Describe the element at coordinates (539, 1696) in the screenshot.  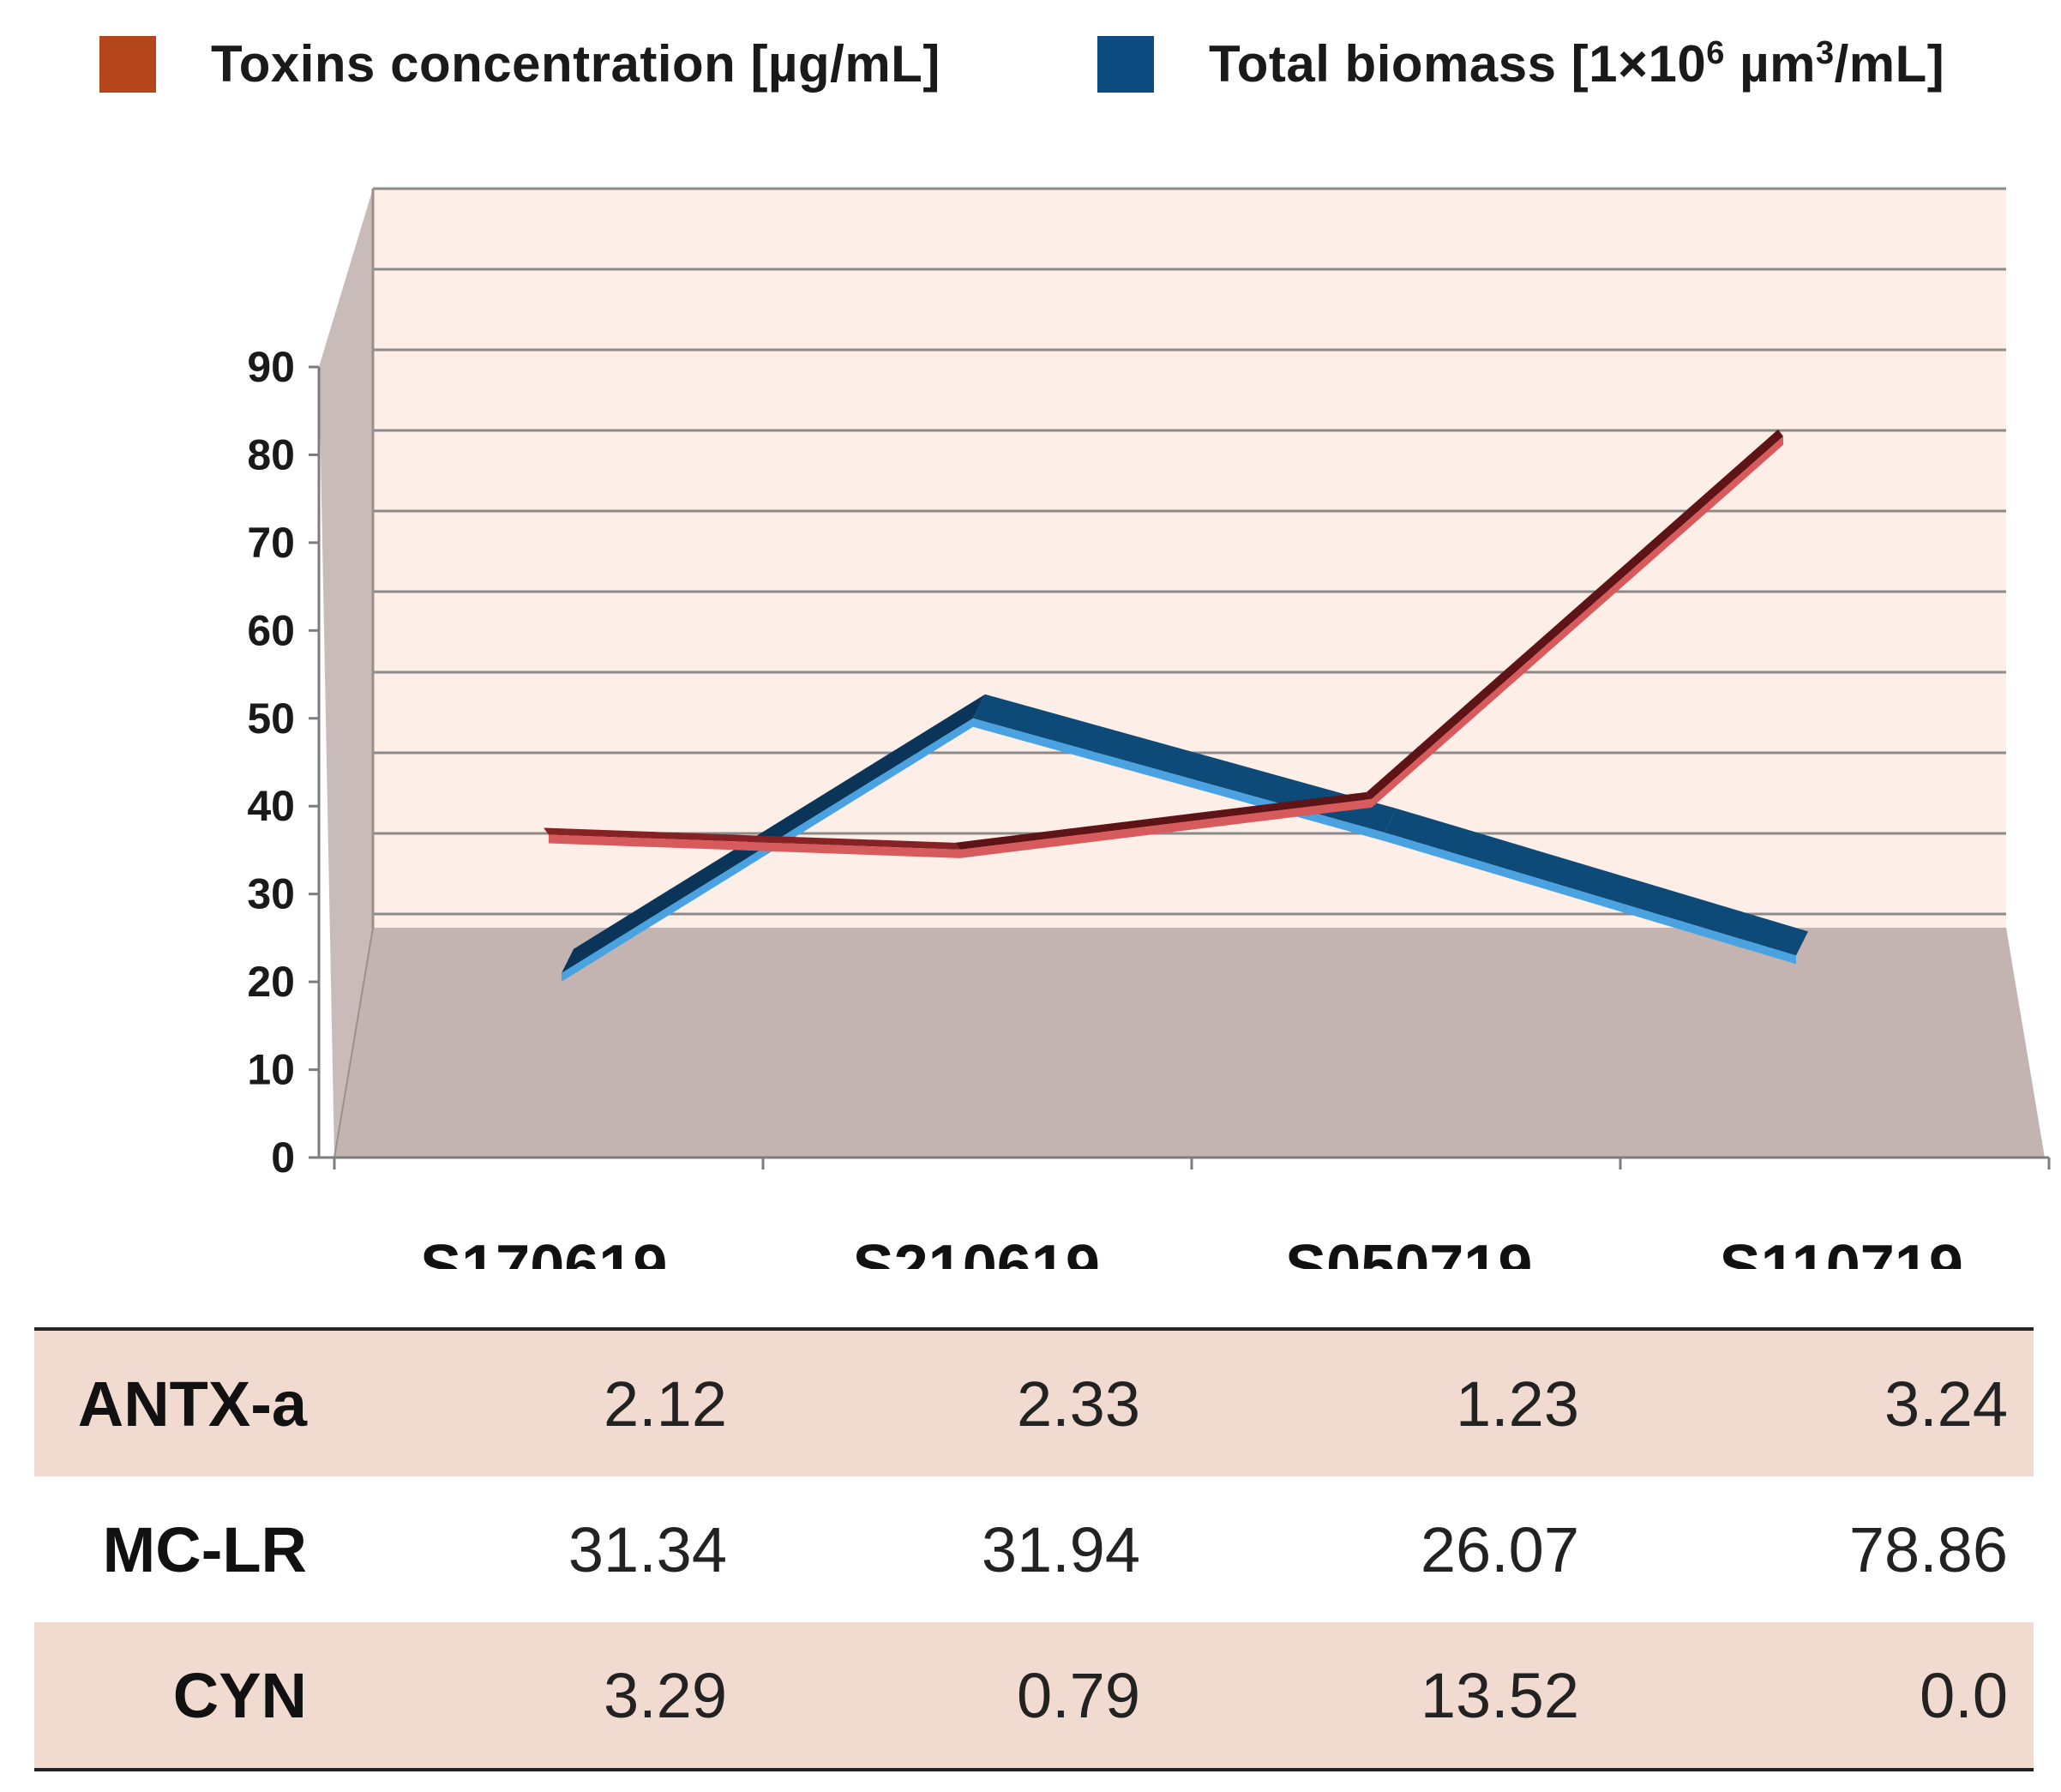
I see `table-cell: 3.29` at that location.